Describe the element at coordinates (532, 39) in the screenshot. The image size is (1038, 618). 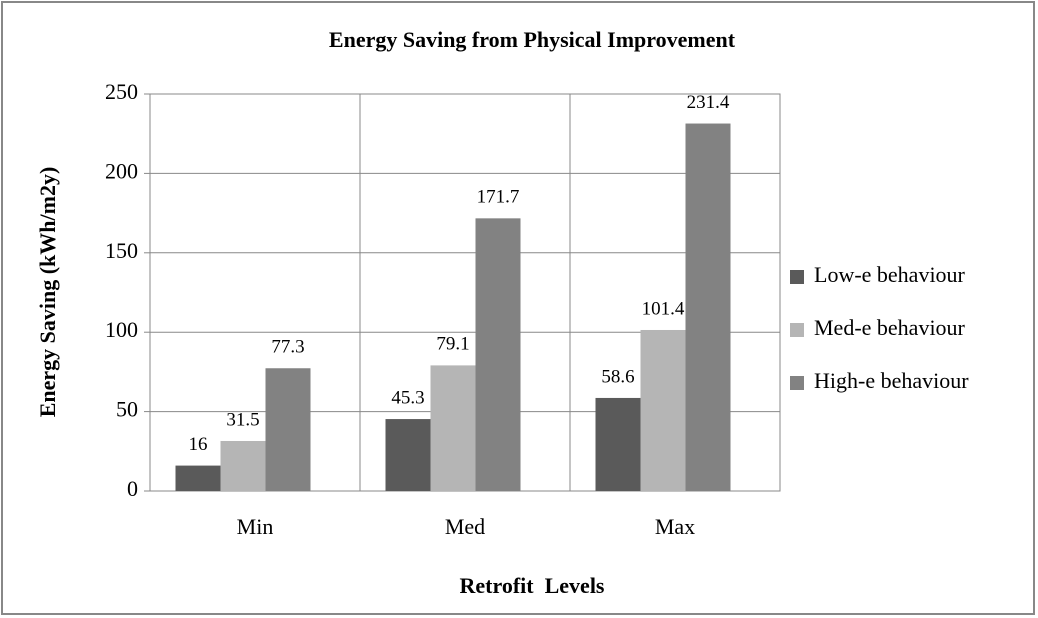
I see `chart-title: Energy Saving from Physical Improvement` at that location.